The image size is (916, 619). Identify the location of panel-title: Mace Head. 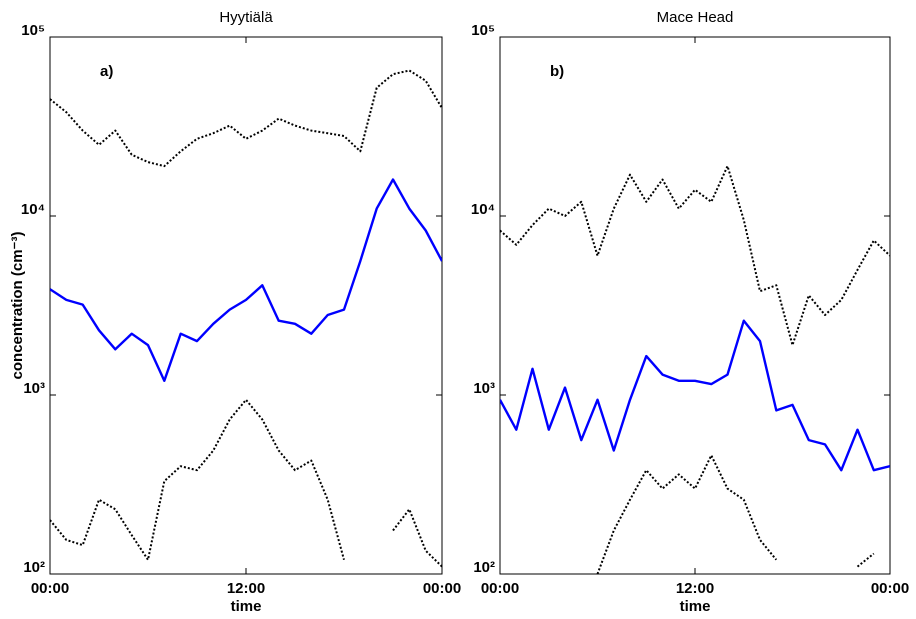
(695, 17).